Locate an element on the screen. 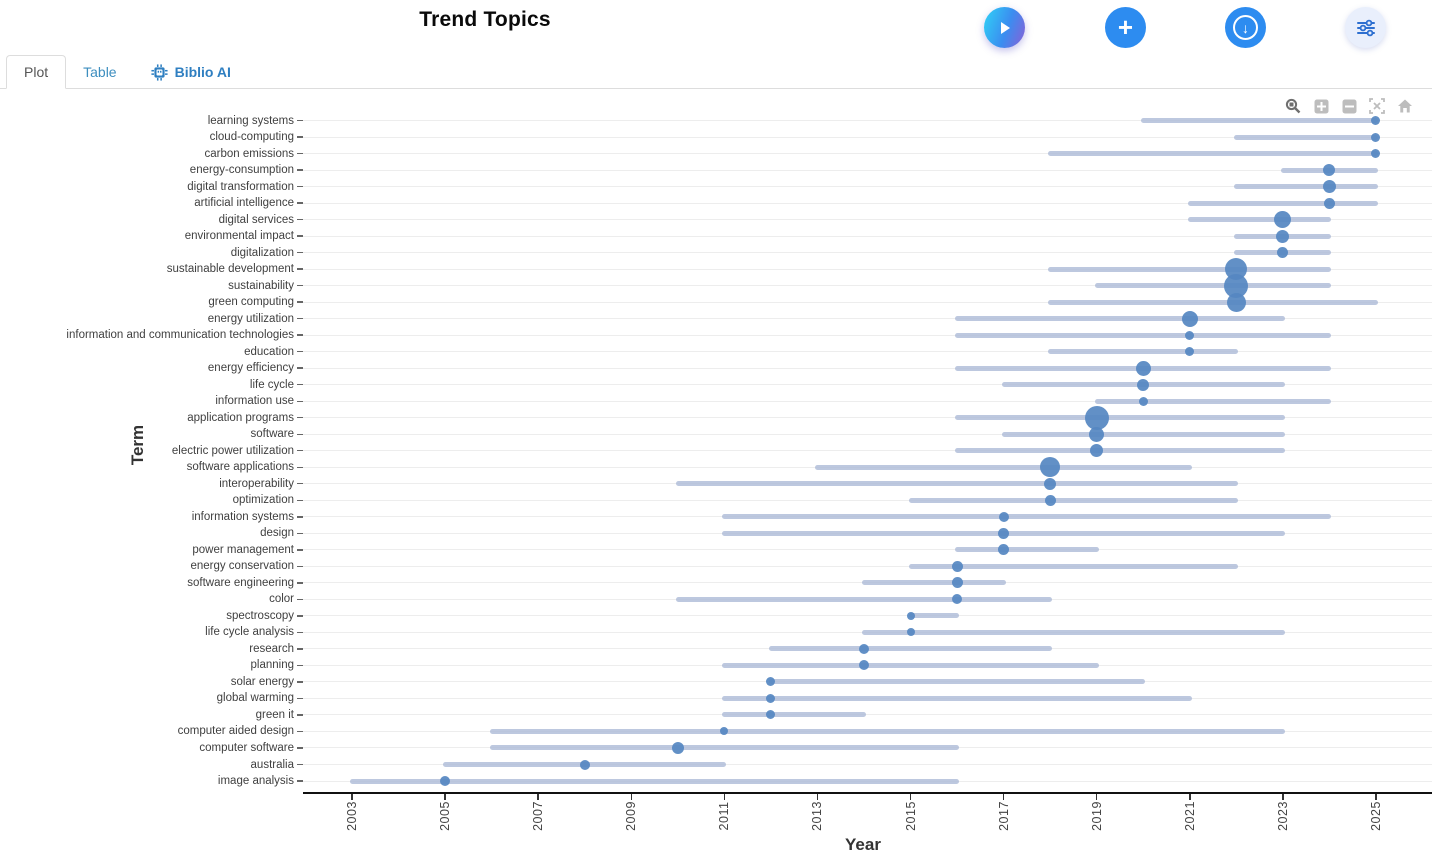 Image resolution: width=1432 pixels, height=864 pixels. tab-table-label: Table is located at coordinates (100, 72).